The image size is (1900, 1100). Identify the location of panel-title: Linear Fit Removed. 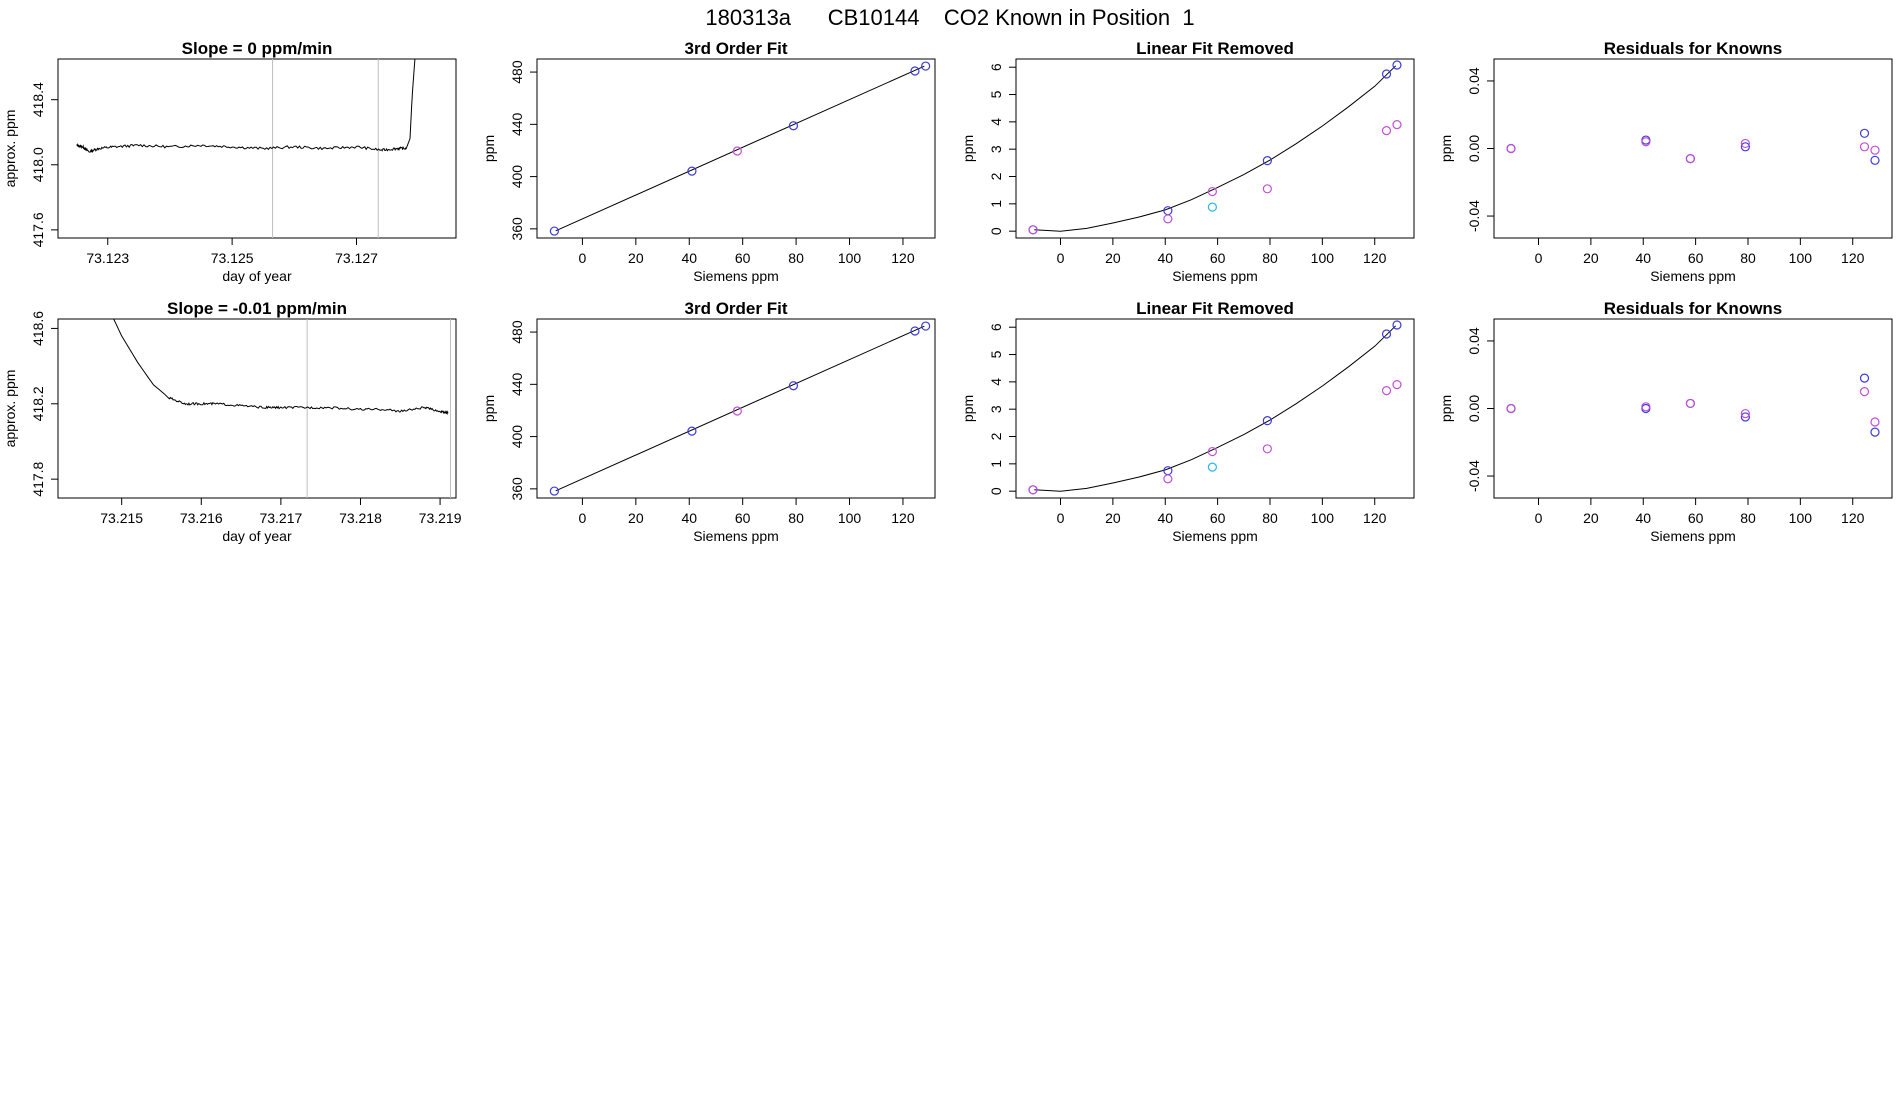
(1215, 48).